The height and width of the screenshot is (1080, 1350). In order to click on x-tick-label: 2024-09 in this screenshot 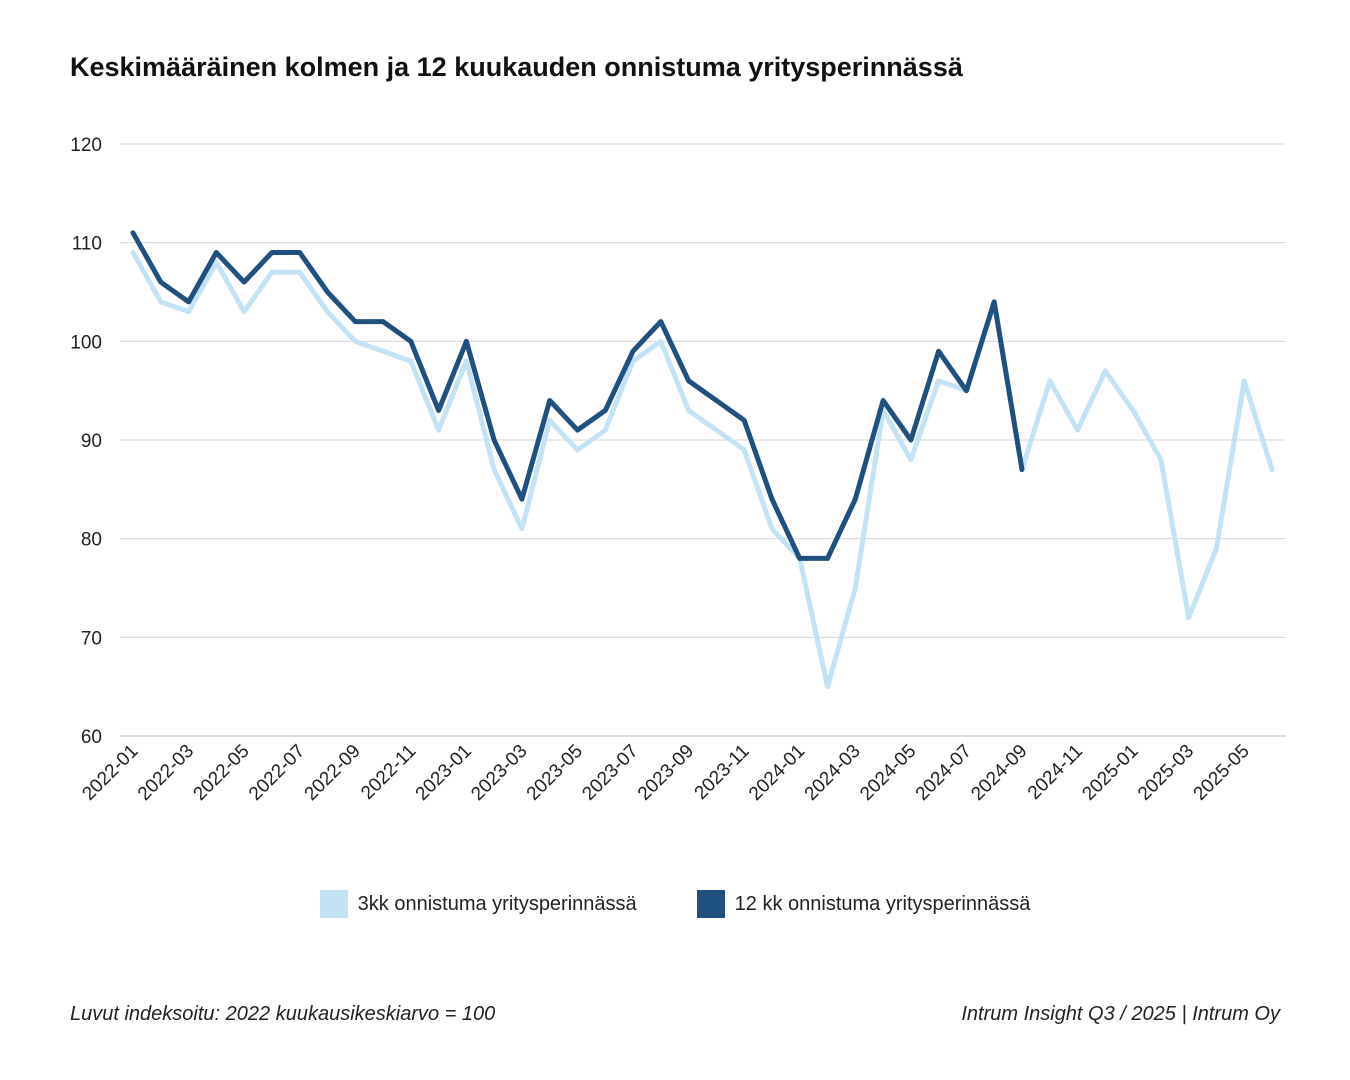, I will do `click(999, 773)`.